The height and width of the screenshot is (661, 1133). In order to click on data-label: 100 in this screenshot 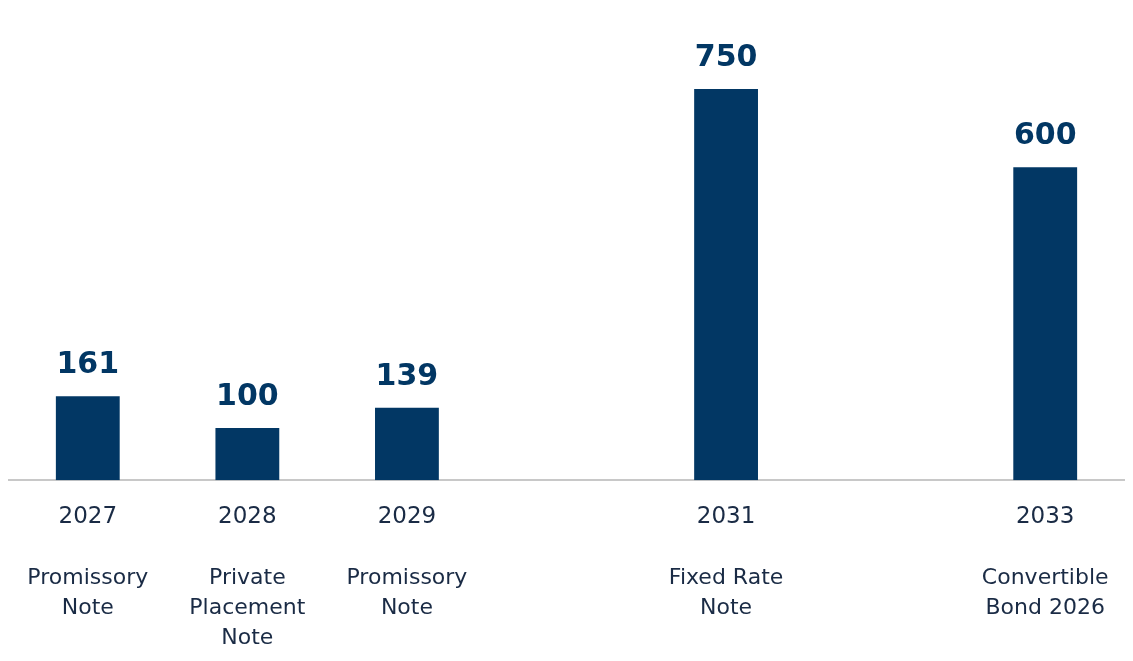, I will do `click(247, 394)`.